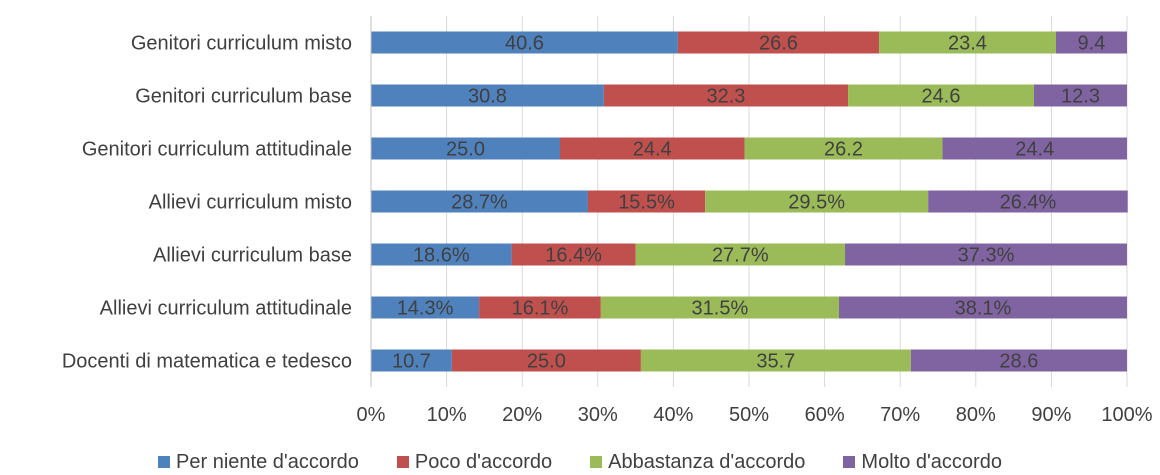  Describe the element at coordinates (825, 415) in the screenshot. I see `x-tick-label: 60%` at that location.